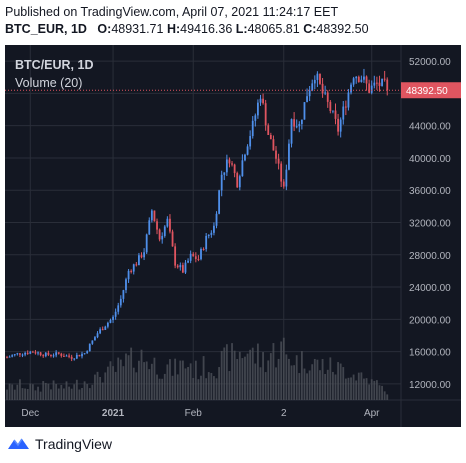 The image size is (466, 463). What do you see at coordinates (342, 29) in the screenshot?
I see `close-value: 48392.50` at bounding box center [342, 29].